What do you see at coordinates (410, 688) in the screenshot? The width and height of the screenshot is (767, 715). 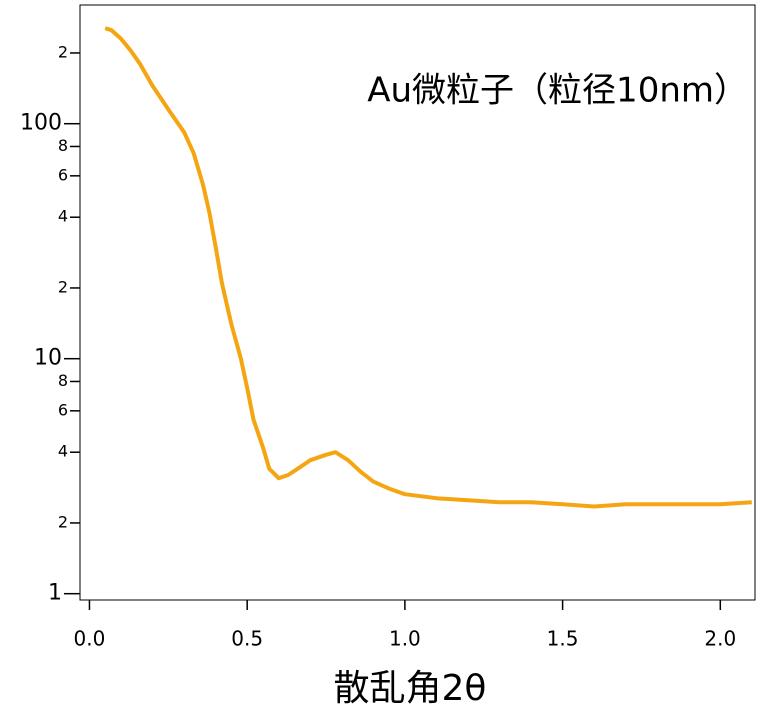 I see `x-axis-label: 散乱角2θ` at bounding box center [410, 688].